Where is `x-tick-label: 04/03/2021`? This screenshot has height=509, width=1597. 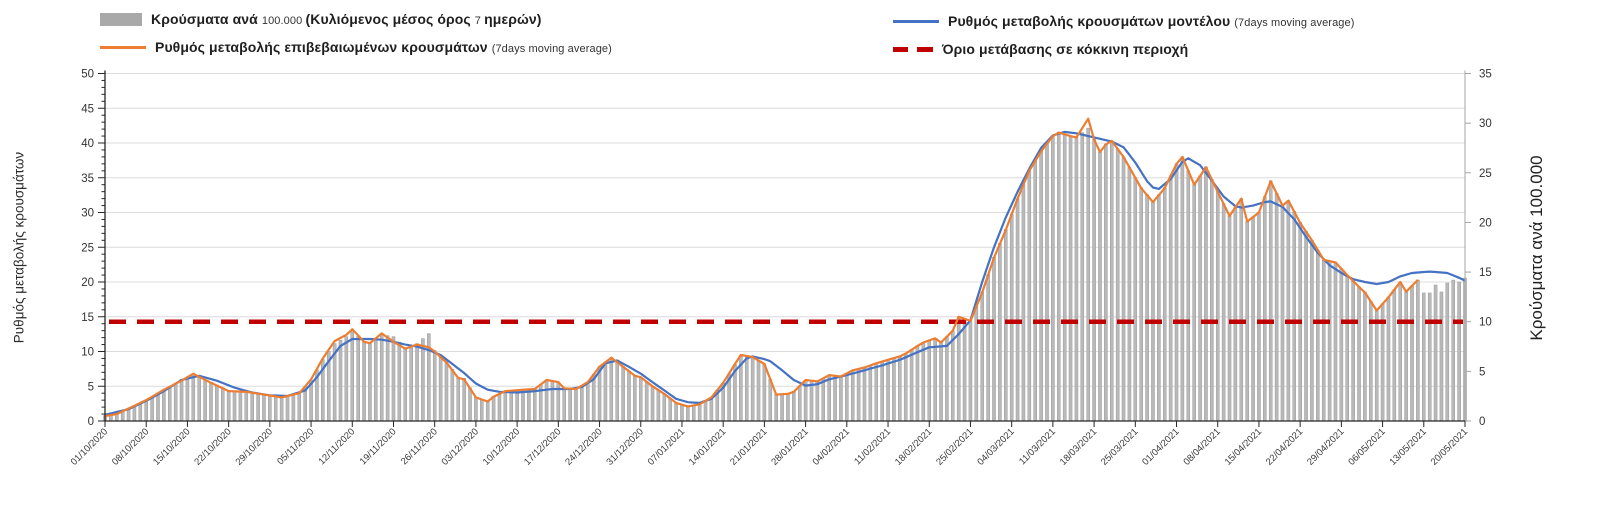 x-tick-label: 04/03/2021 is located at coordinates (995, 446).